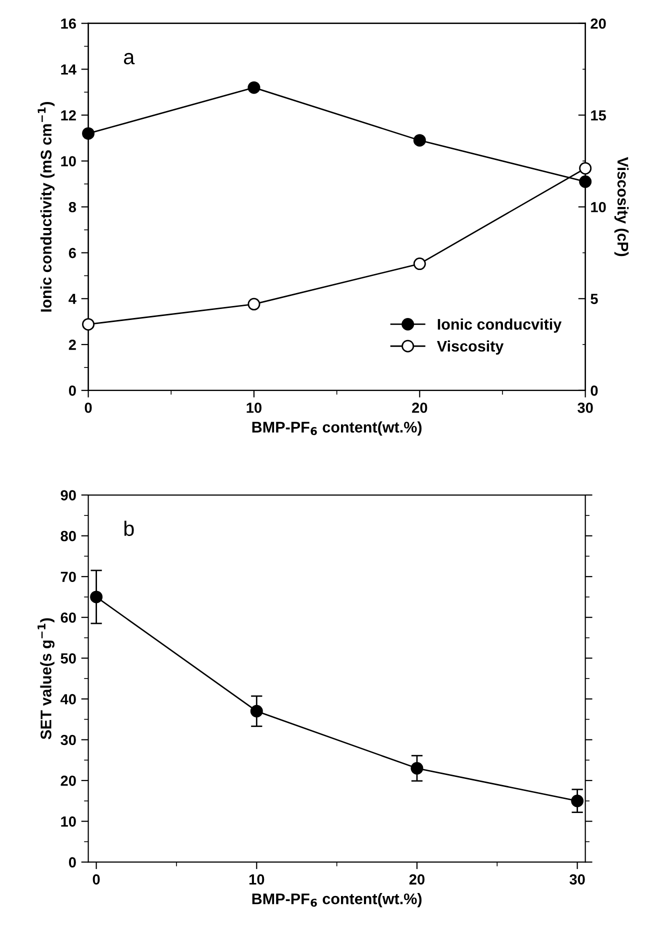  What do you see at coordinates (594, 391) in the screenshot?
I see `y2-tick-label: 0` at bounding box center [594, 391].